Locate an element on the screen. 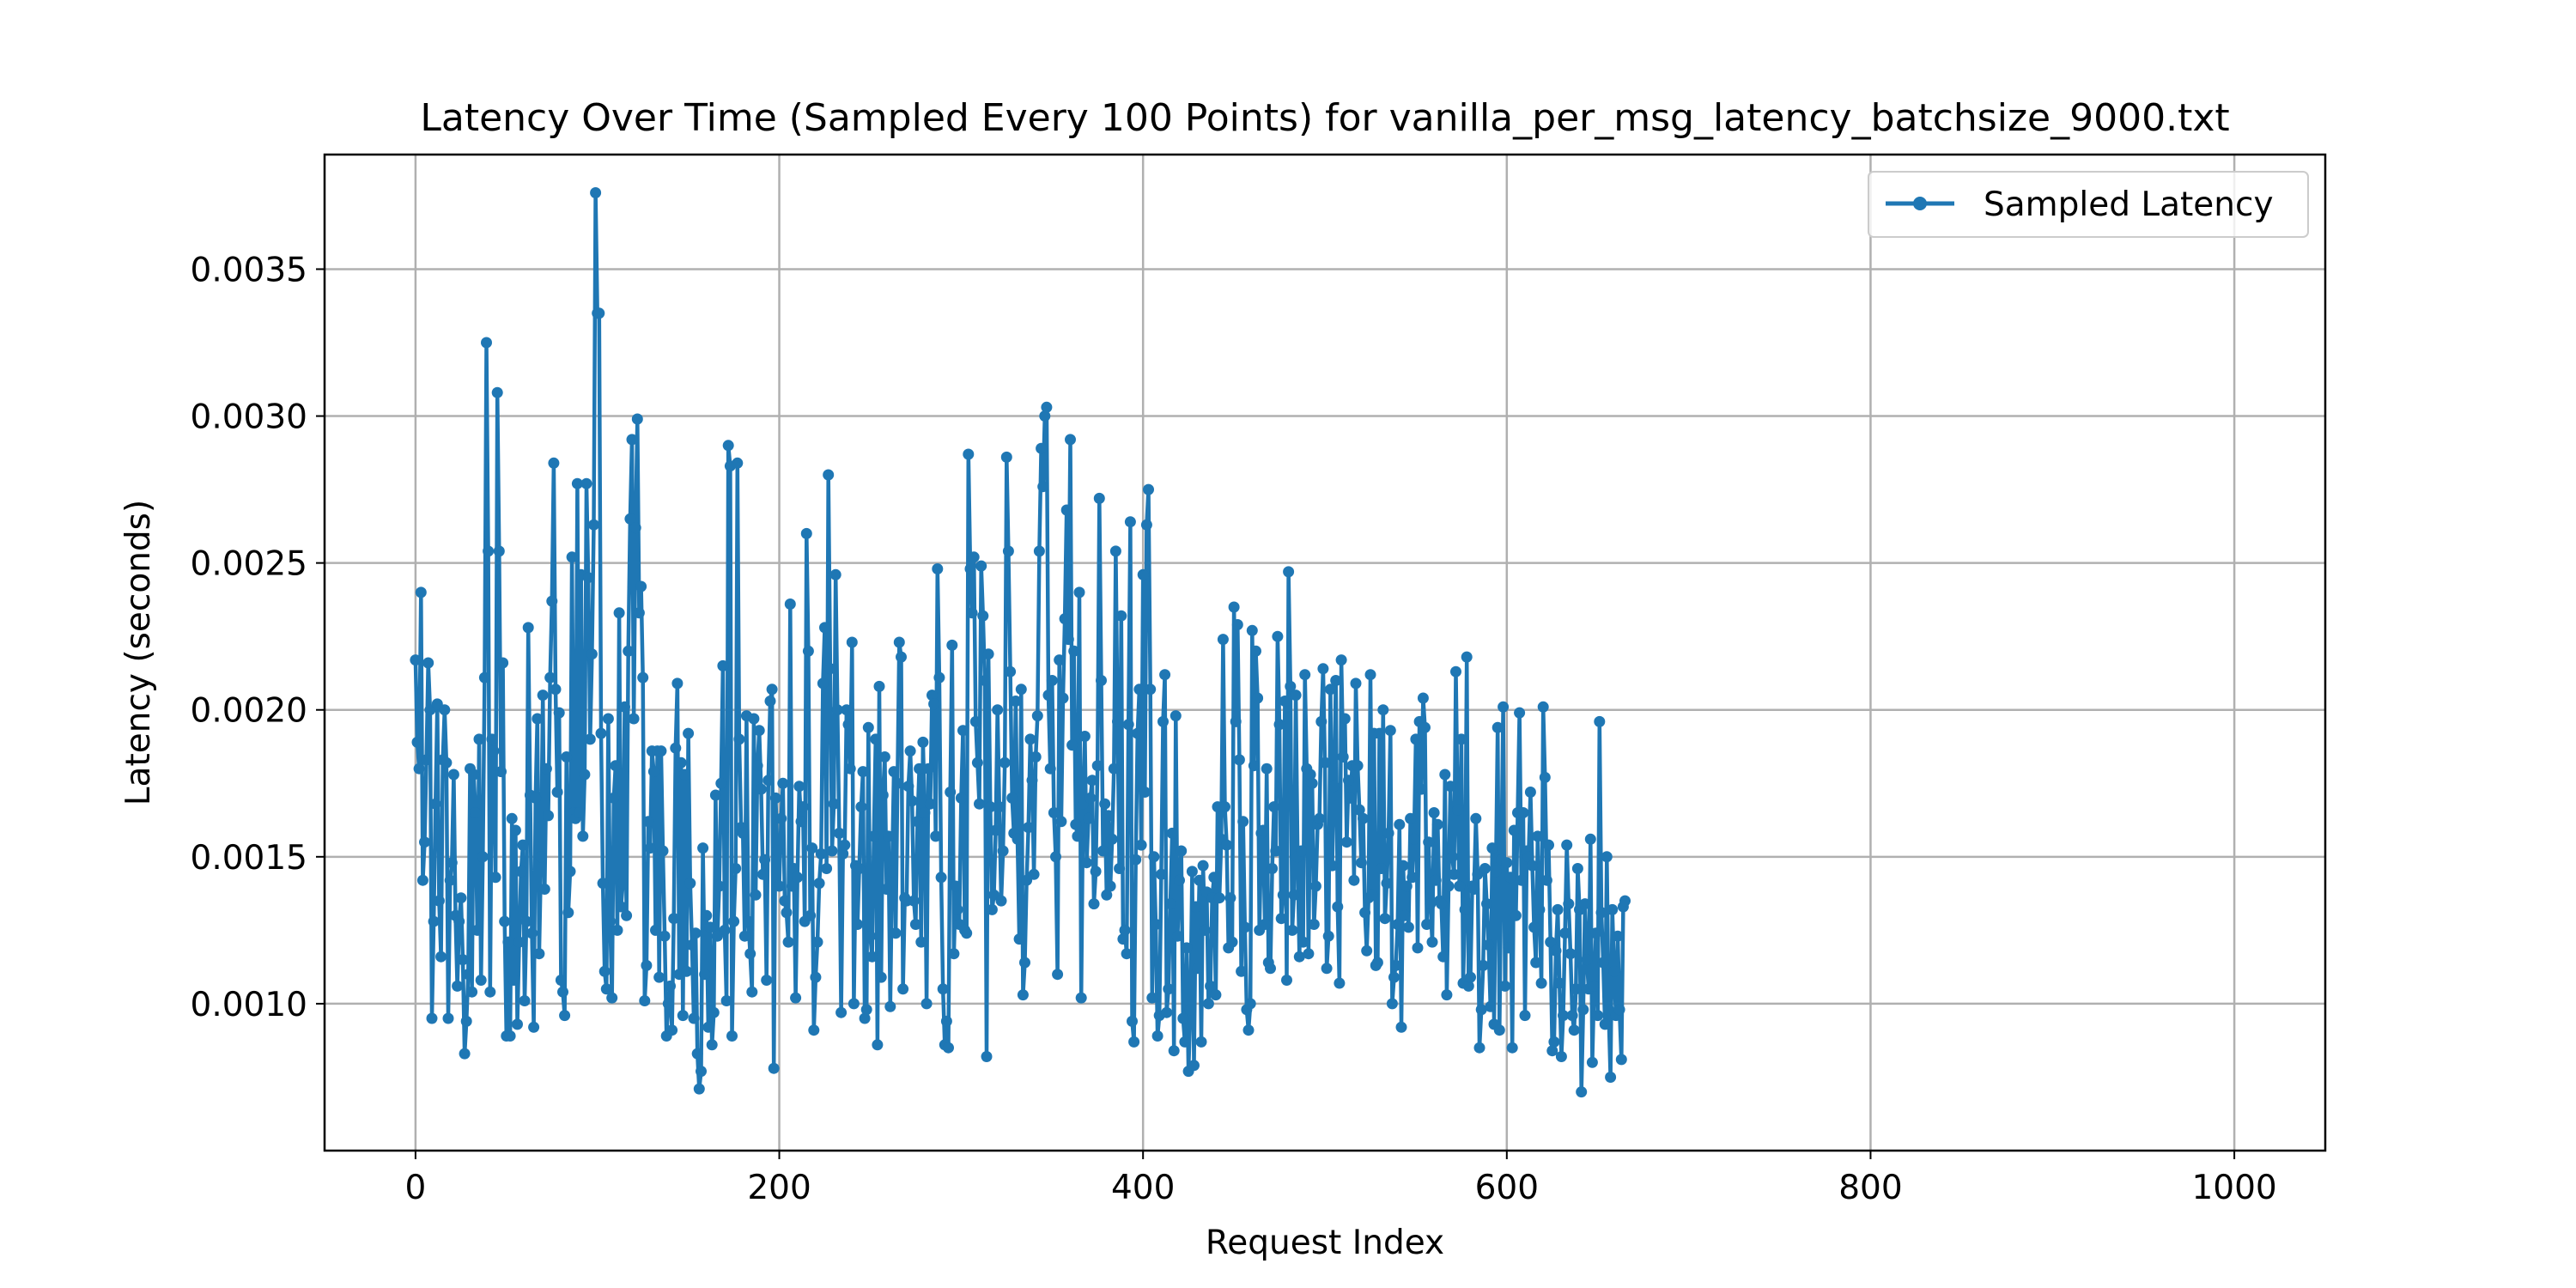  y-axis-label: Latency (seconds) is located at coordinates (138, 652).